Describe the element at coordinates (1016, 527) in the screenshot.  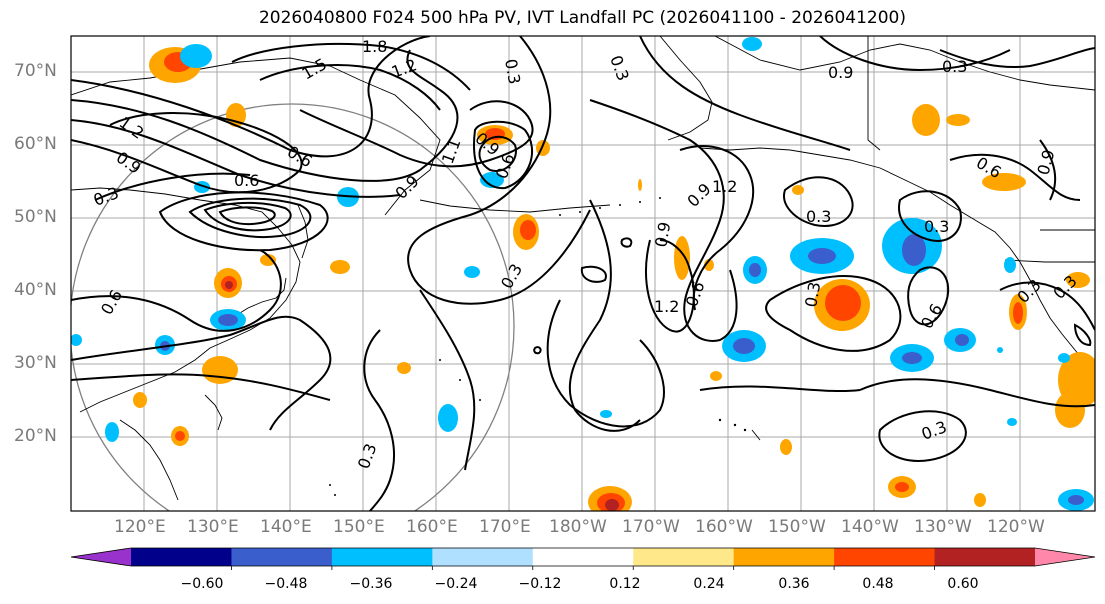
I see `lon-label-120w: 120°W` at that location.